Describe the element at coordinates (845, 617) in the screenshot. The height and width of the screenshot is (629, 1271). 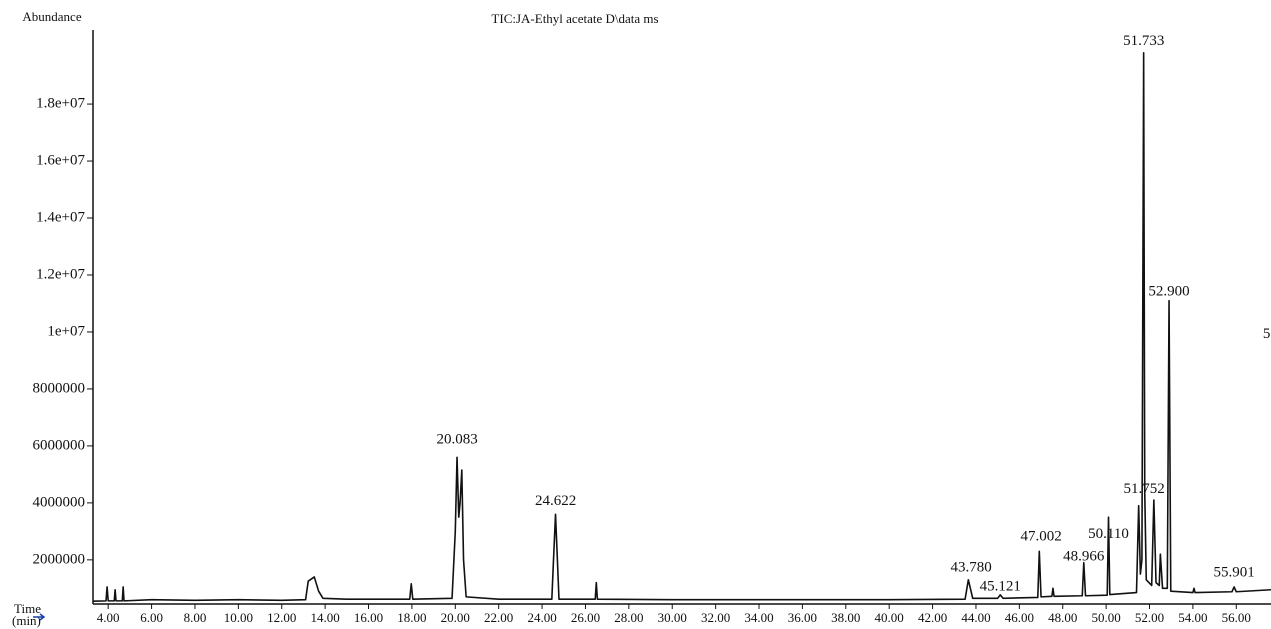
I see `x-tick-label: 38.00` at that location.